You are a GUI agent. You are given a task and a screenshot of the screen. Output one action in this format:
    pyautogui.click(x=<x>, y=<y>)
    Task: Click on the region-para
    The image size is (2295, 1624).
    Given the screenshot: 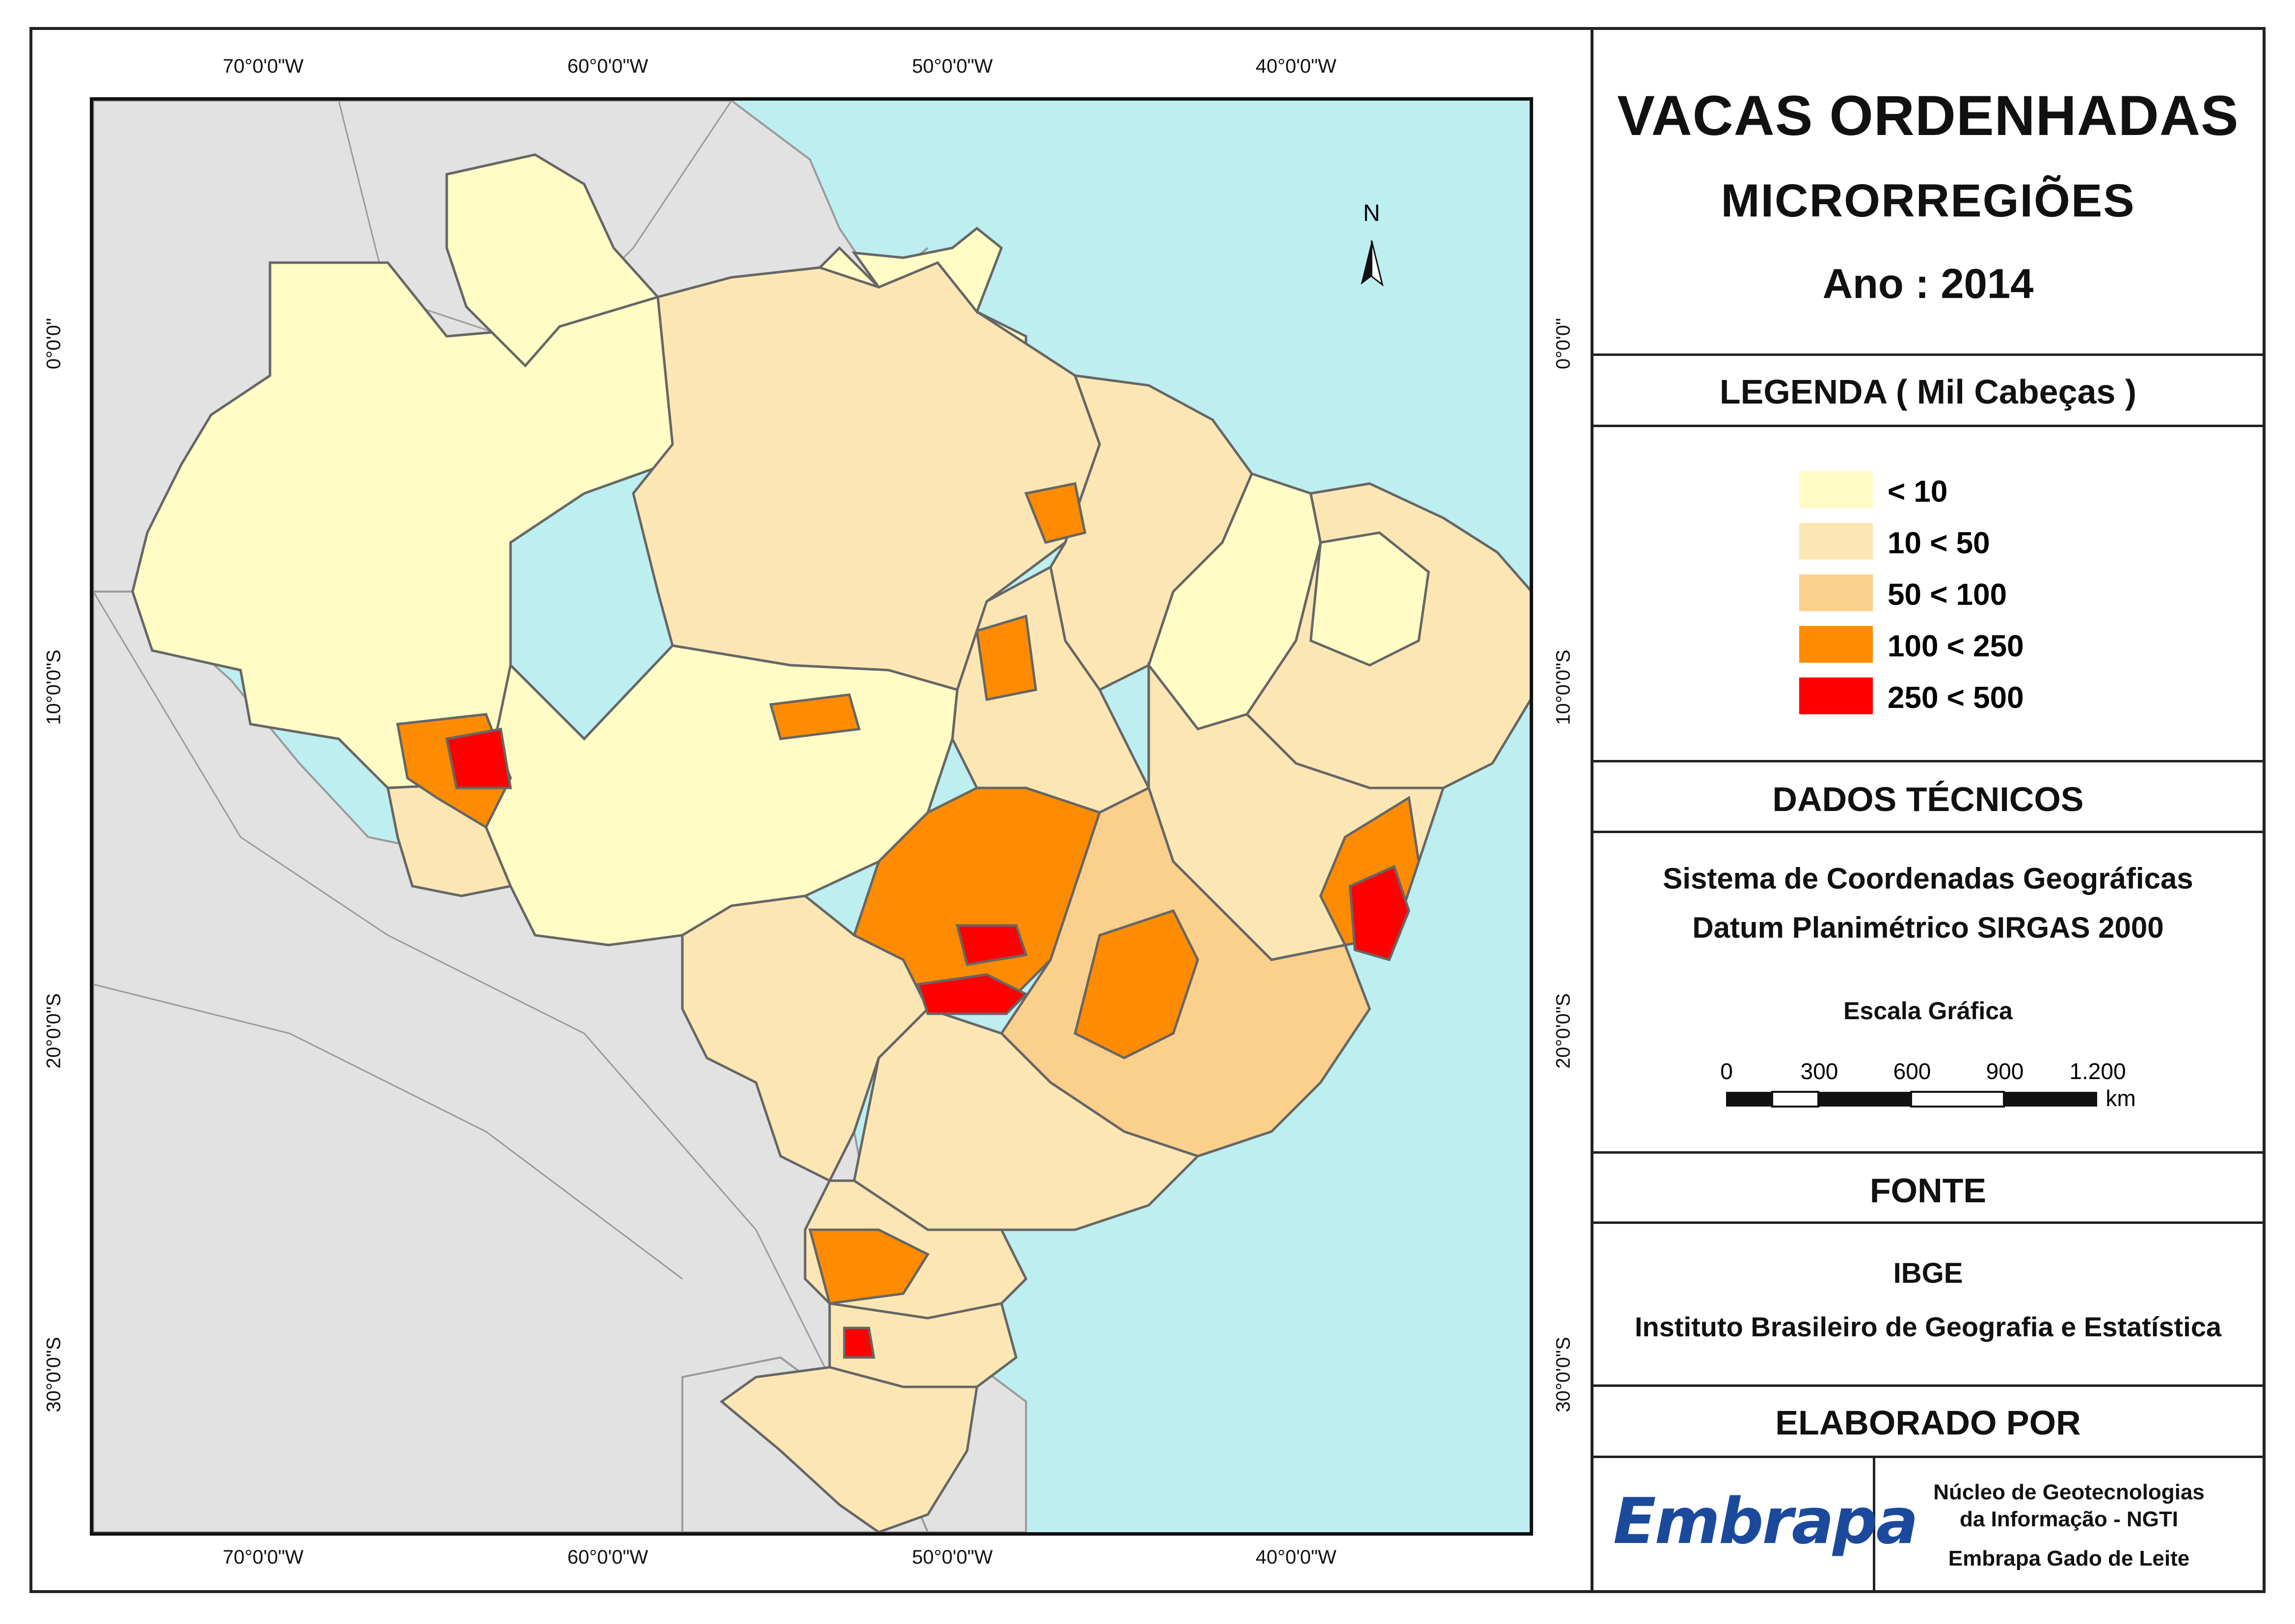 What is the action you would take?
    pyautogui.click(x=867, y=476)
    